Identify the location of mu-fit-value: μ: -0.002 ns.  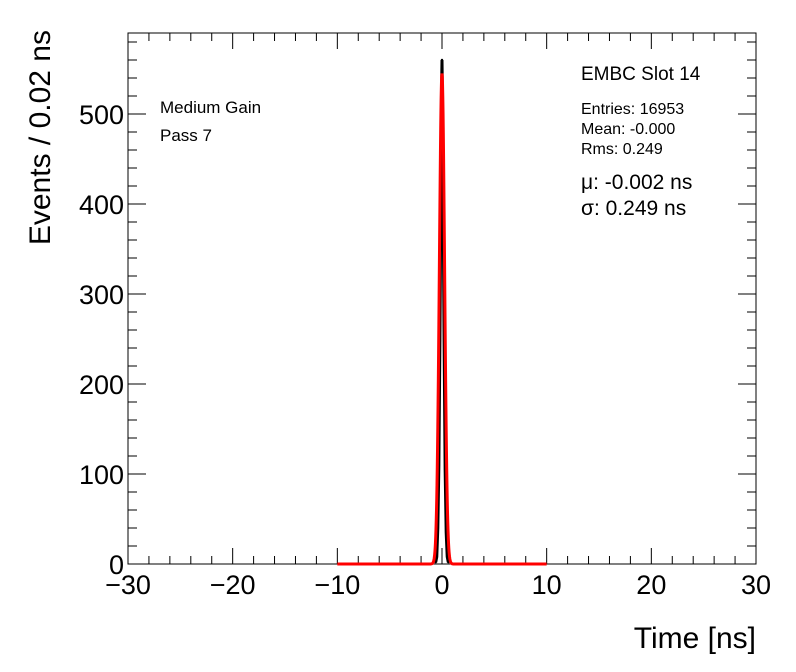
(636, 182).